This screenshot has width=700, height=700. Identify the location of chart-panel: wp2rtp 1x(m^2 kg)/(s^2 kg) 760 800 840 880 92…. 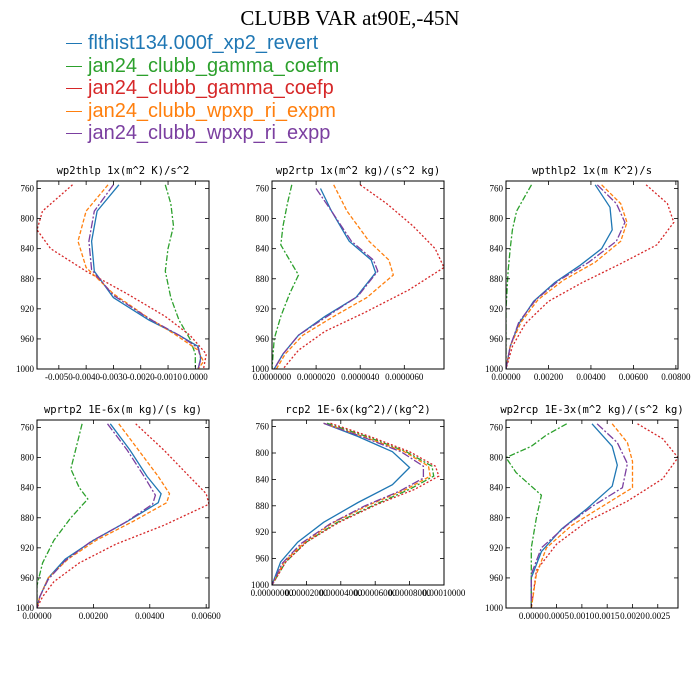
(348, 273).